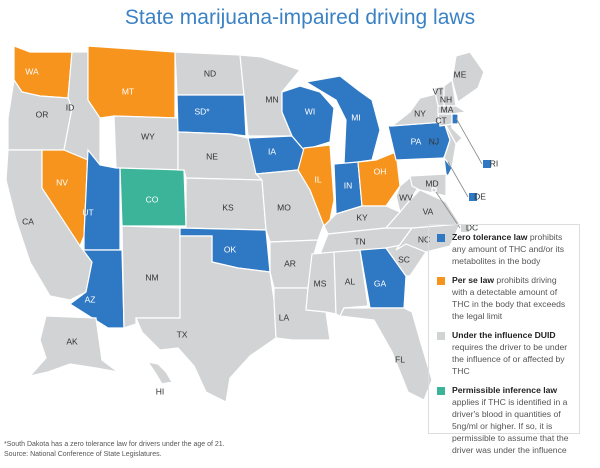 The image size is (600, 468). I want to click on state-label: NM, so click(151, 277).